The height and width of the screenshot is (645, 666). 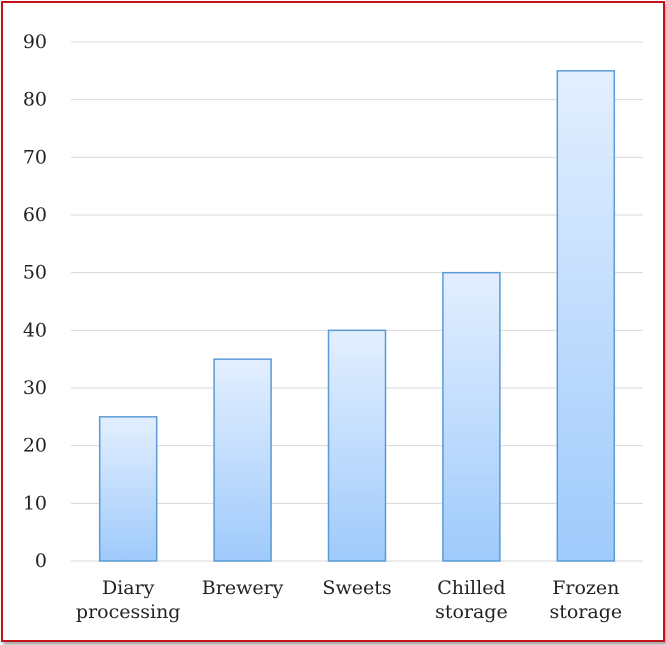 What do you see at coordinates (585, 600) in the screenshot?
I see `x-category-label: Frozen storage` at bounding box center [585, 600].